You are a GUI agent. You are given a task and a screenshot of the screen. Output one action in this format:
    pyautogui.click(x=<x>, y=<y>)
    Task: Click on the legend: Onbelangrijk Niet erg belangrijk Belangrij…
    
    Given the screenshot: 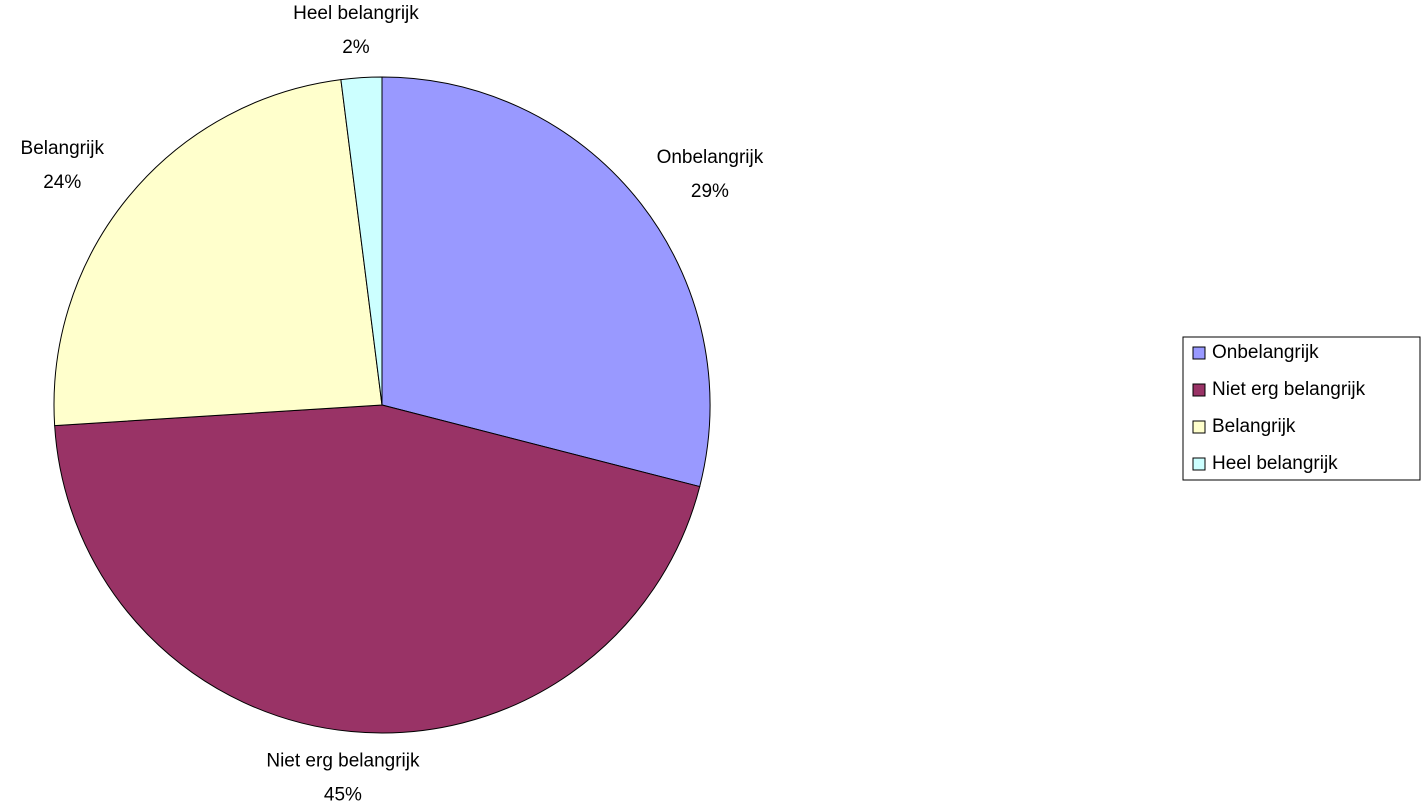 What is the action you would take?
    pyautogui.click(x=1301, y=408)
    